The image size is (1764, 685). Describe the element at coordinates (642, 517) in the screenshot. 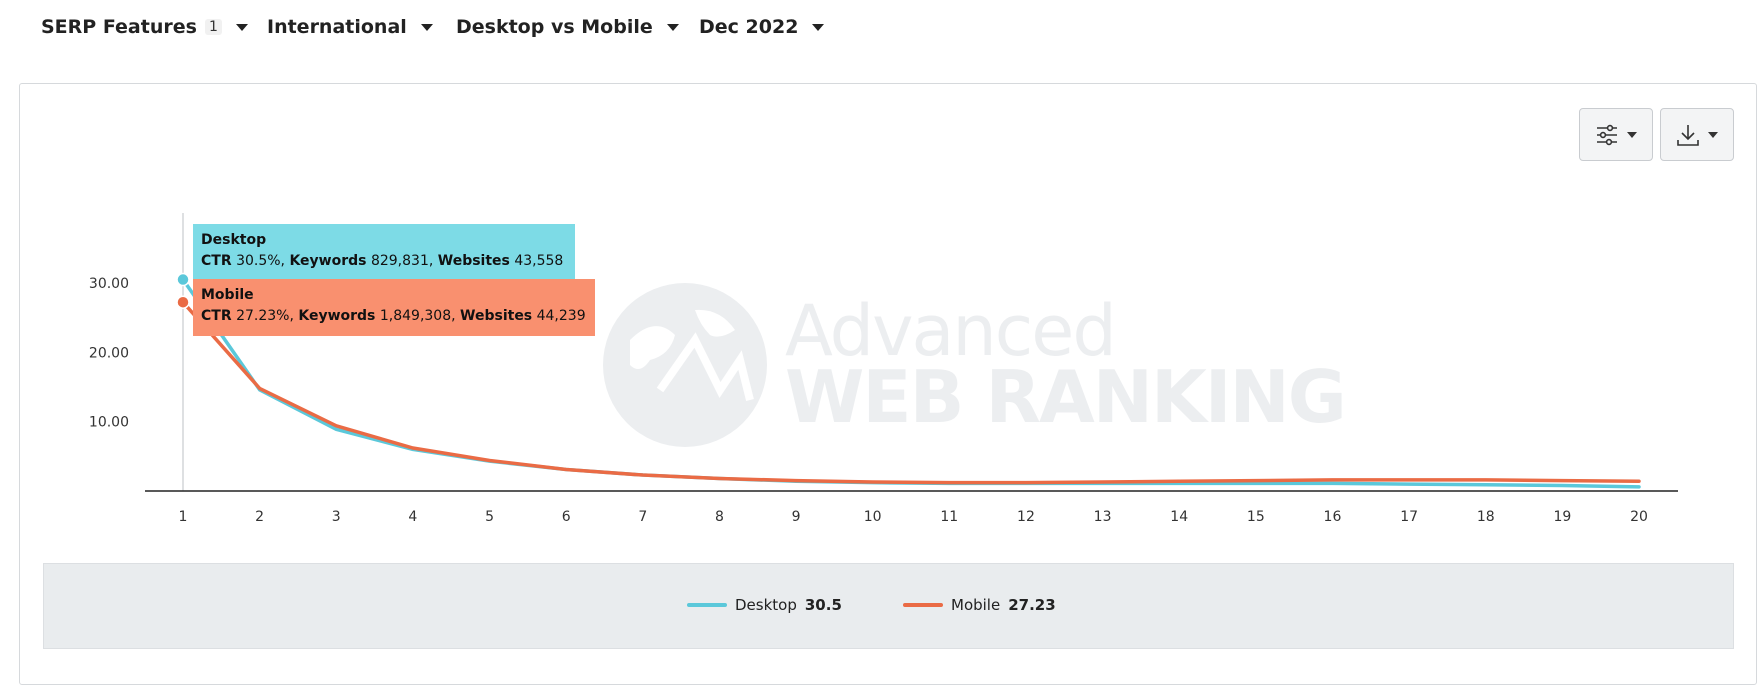

I see `x-tick-label: 7` at that location.